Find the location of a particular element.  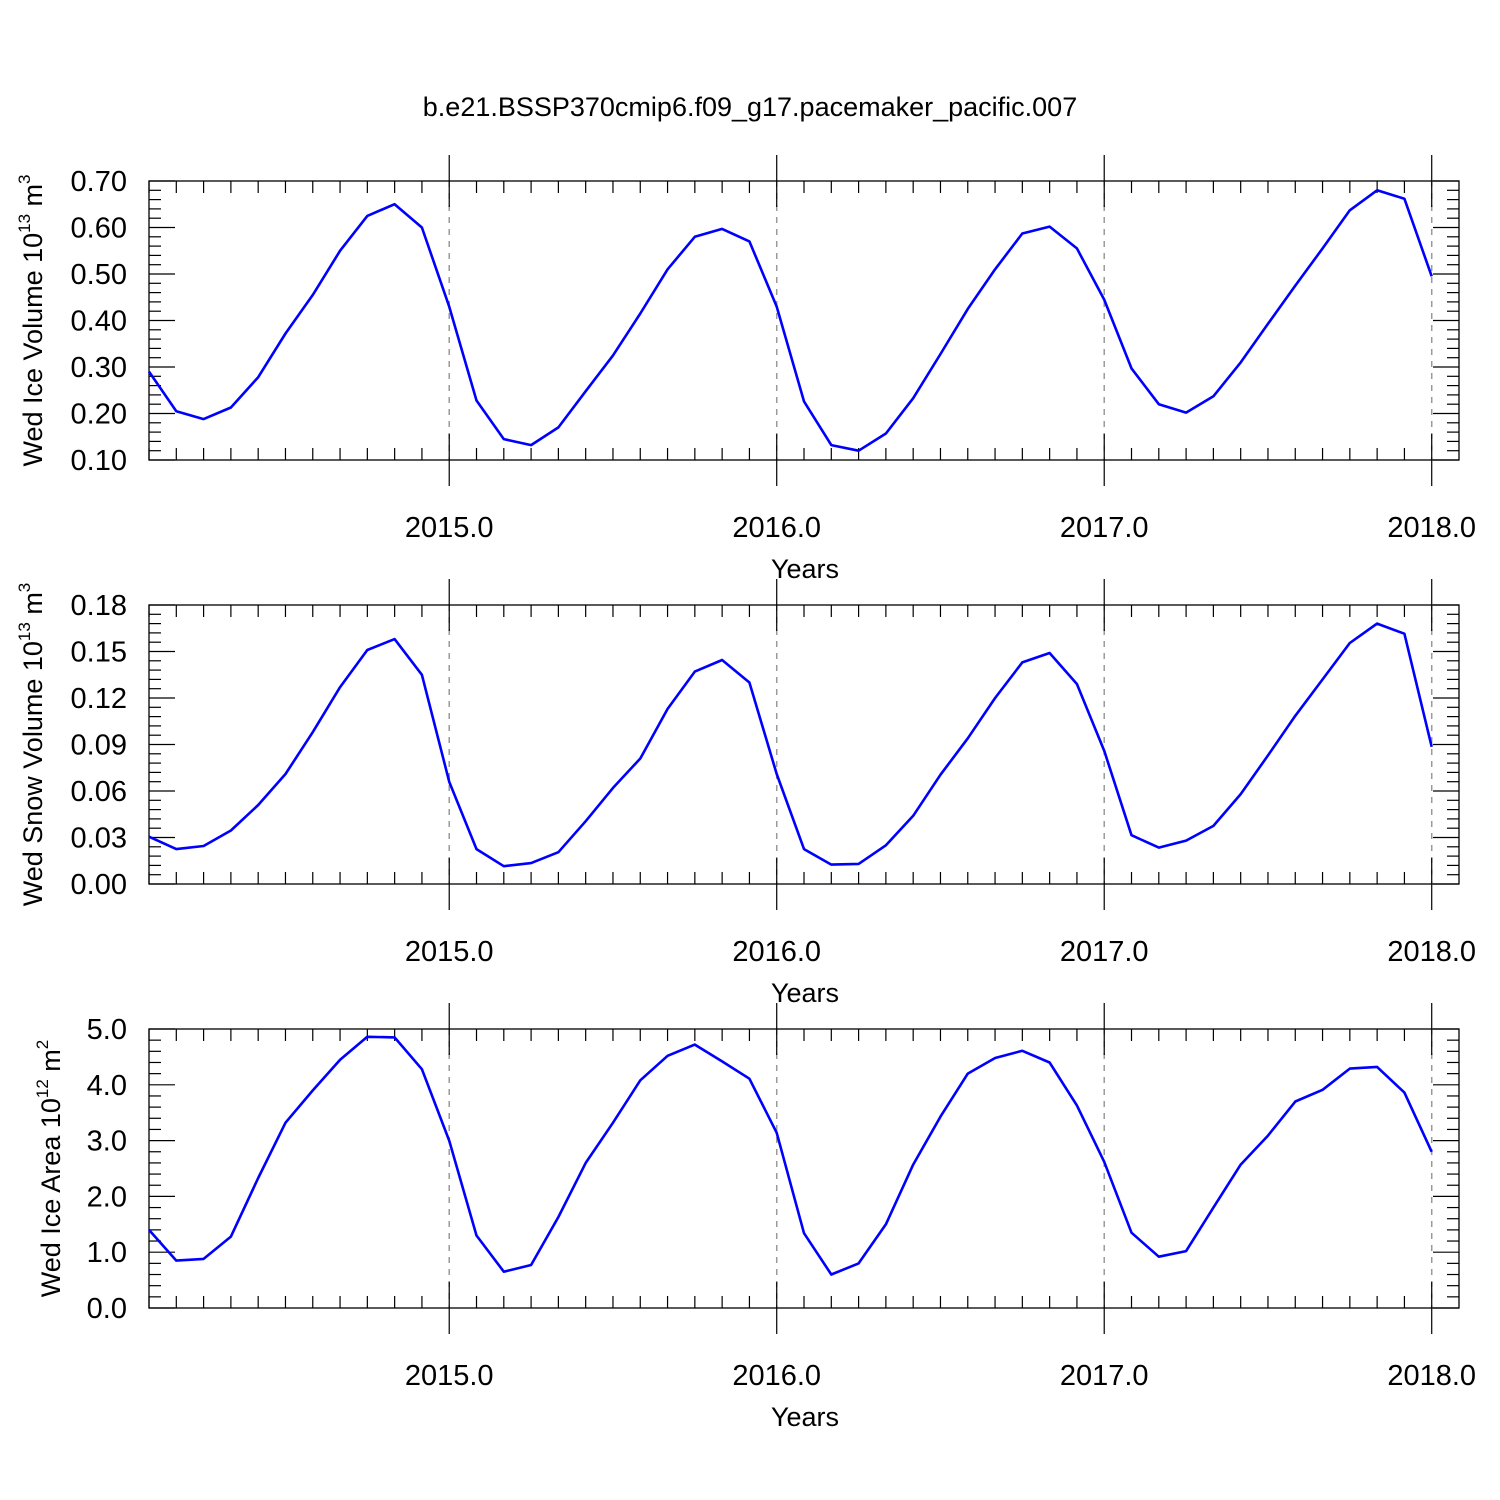

snow-volume-y-tick-label: 0.03 is located at coordinates (99, 839).